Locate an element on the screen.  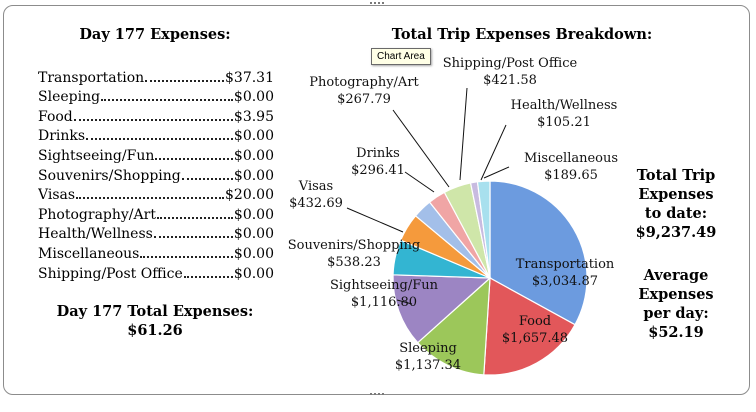
slice-label: Visas is located at coordinates (315, 186).